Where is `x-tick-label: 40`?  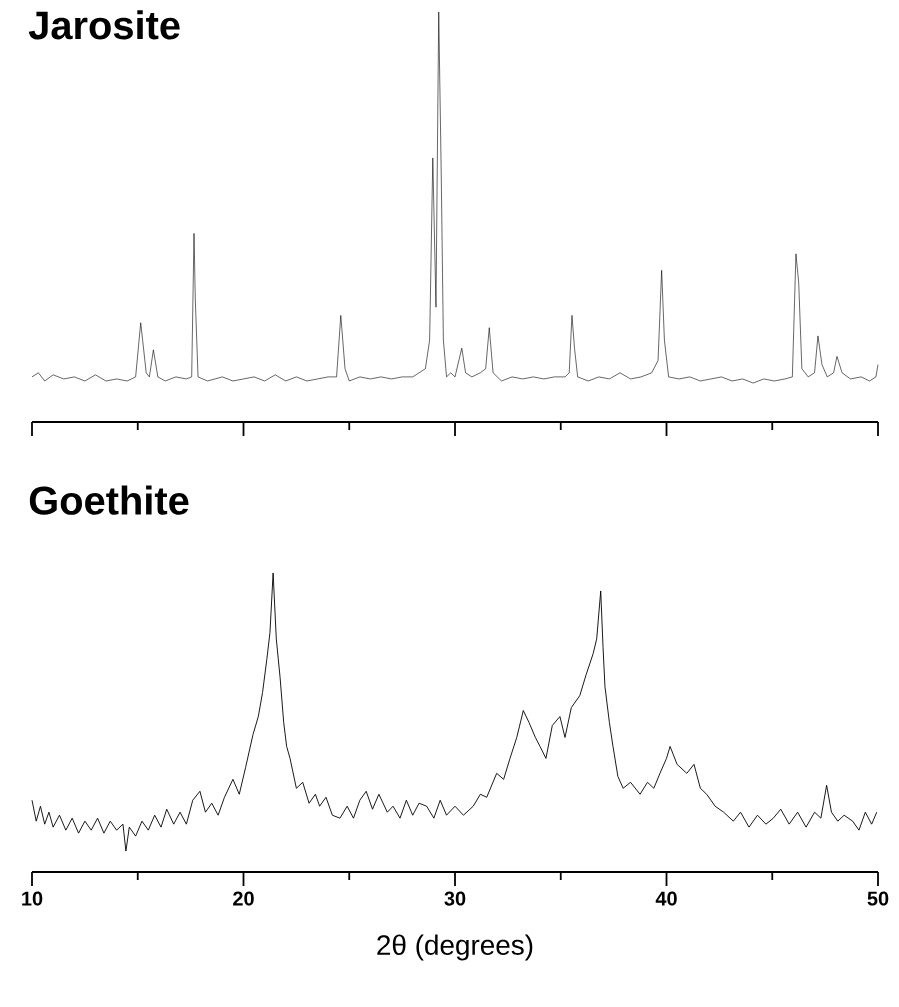 x-tick-label: 40 is located at coordinates (666, 898).